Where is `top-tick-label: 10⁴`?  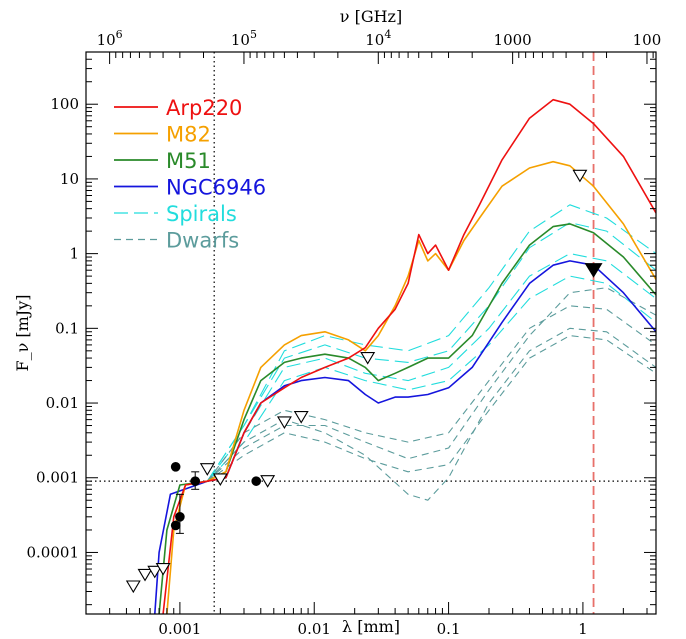
top-tick-label: 10⁴ is located at coordinates (378, 38).